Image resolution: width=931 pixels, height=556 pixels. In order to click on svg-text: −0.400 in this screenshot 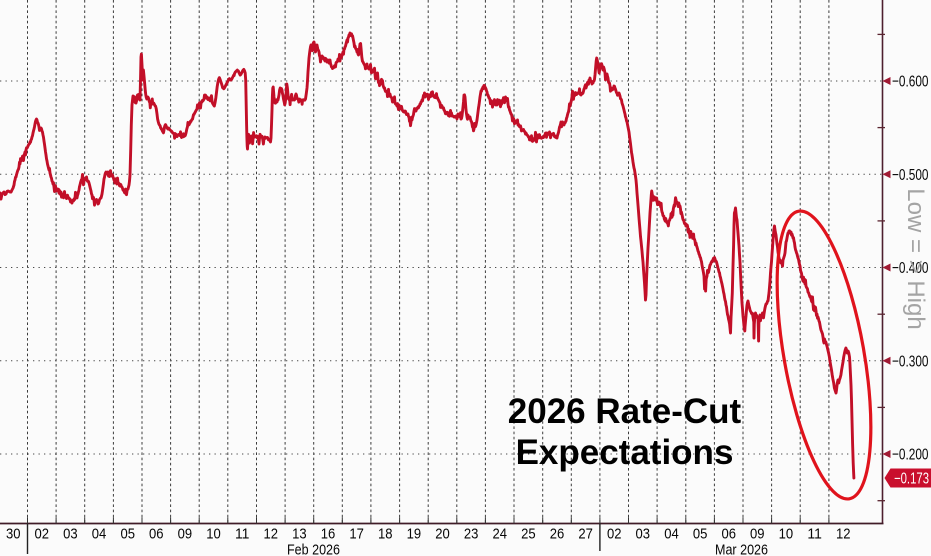, I will do `click(910, 268)`.